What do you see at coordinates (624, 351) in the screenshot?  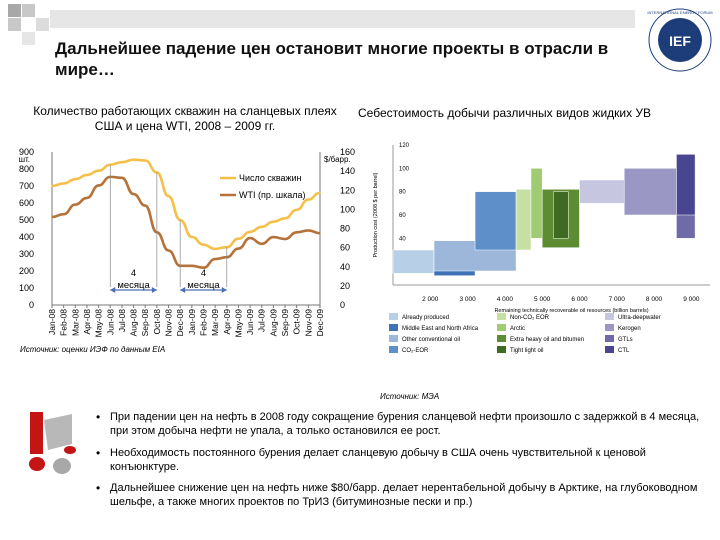 I see `legend-label: CTL` at bounding box center [624, 351].